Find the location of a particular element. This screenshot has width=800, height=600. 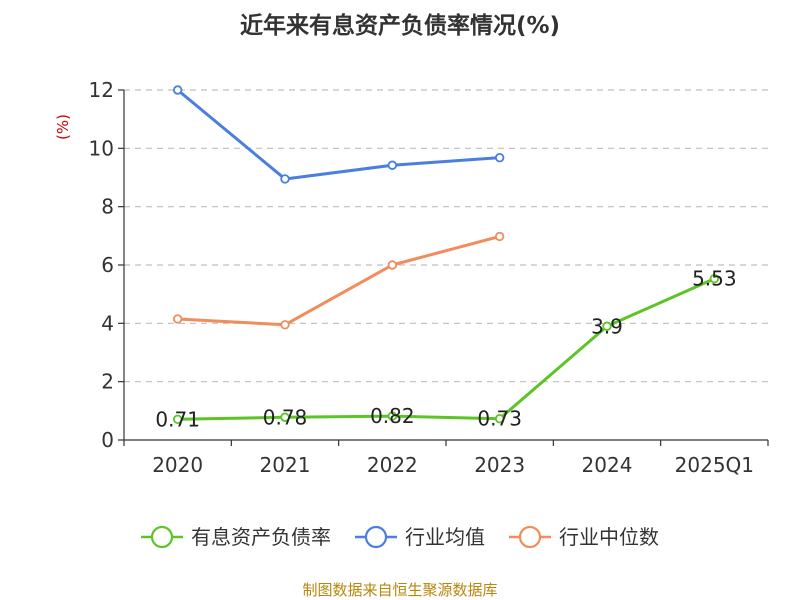

data-label: 0.82 is located at coordinates (392, 416).